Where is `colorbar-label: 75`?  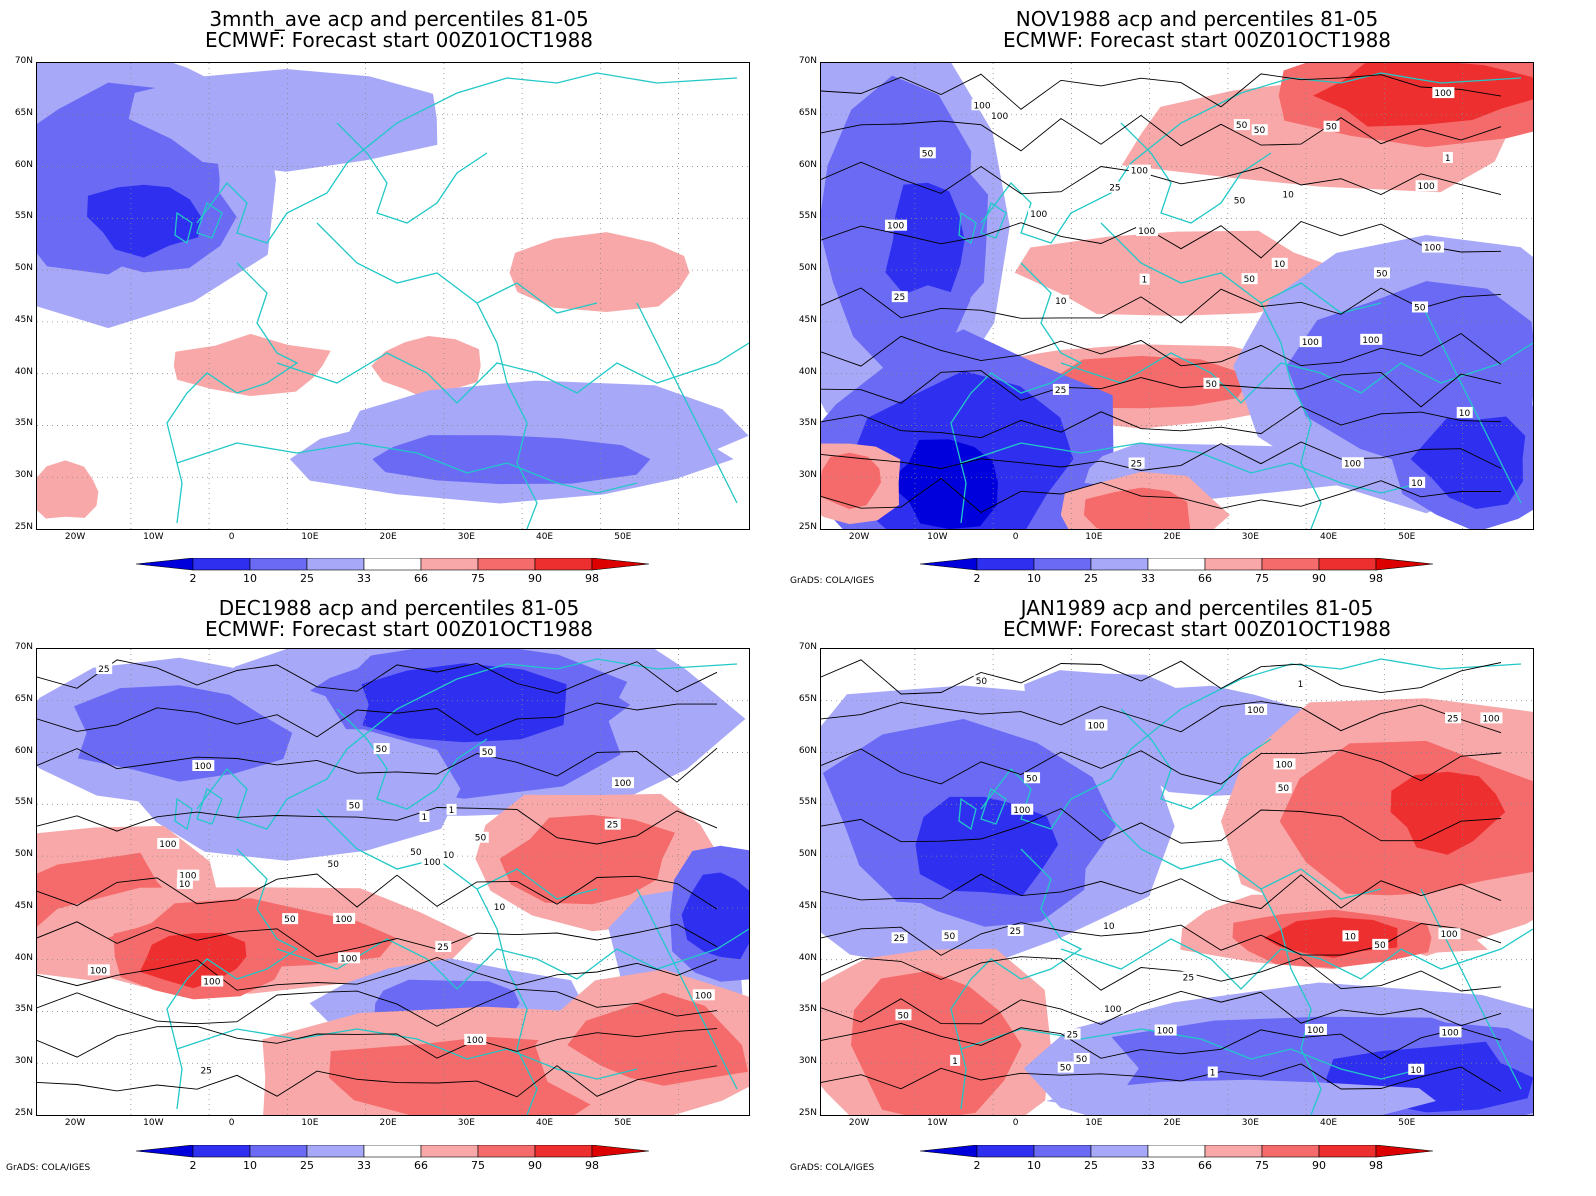
colorbar-label: 75 is located at coordinates (478, 578).